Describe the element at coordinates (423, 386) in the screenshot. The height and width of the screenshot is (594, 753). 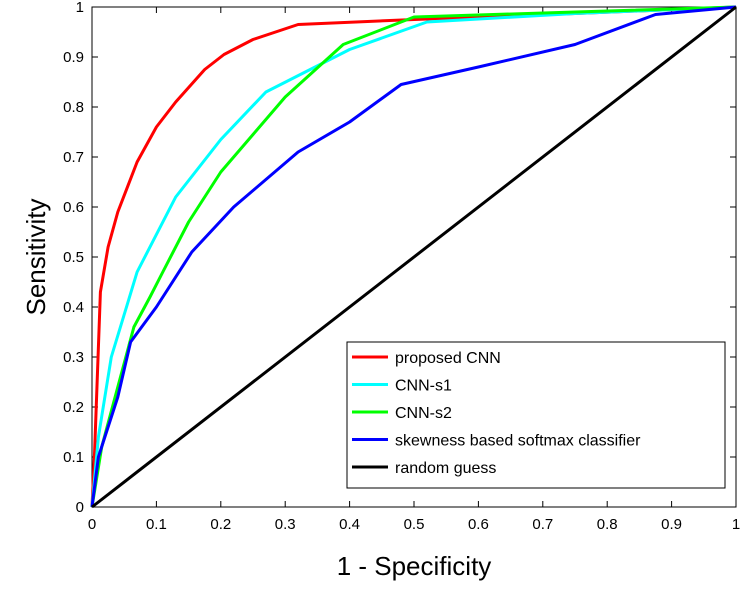
I see `legend-label: CNN-s1` at that location.